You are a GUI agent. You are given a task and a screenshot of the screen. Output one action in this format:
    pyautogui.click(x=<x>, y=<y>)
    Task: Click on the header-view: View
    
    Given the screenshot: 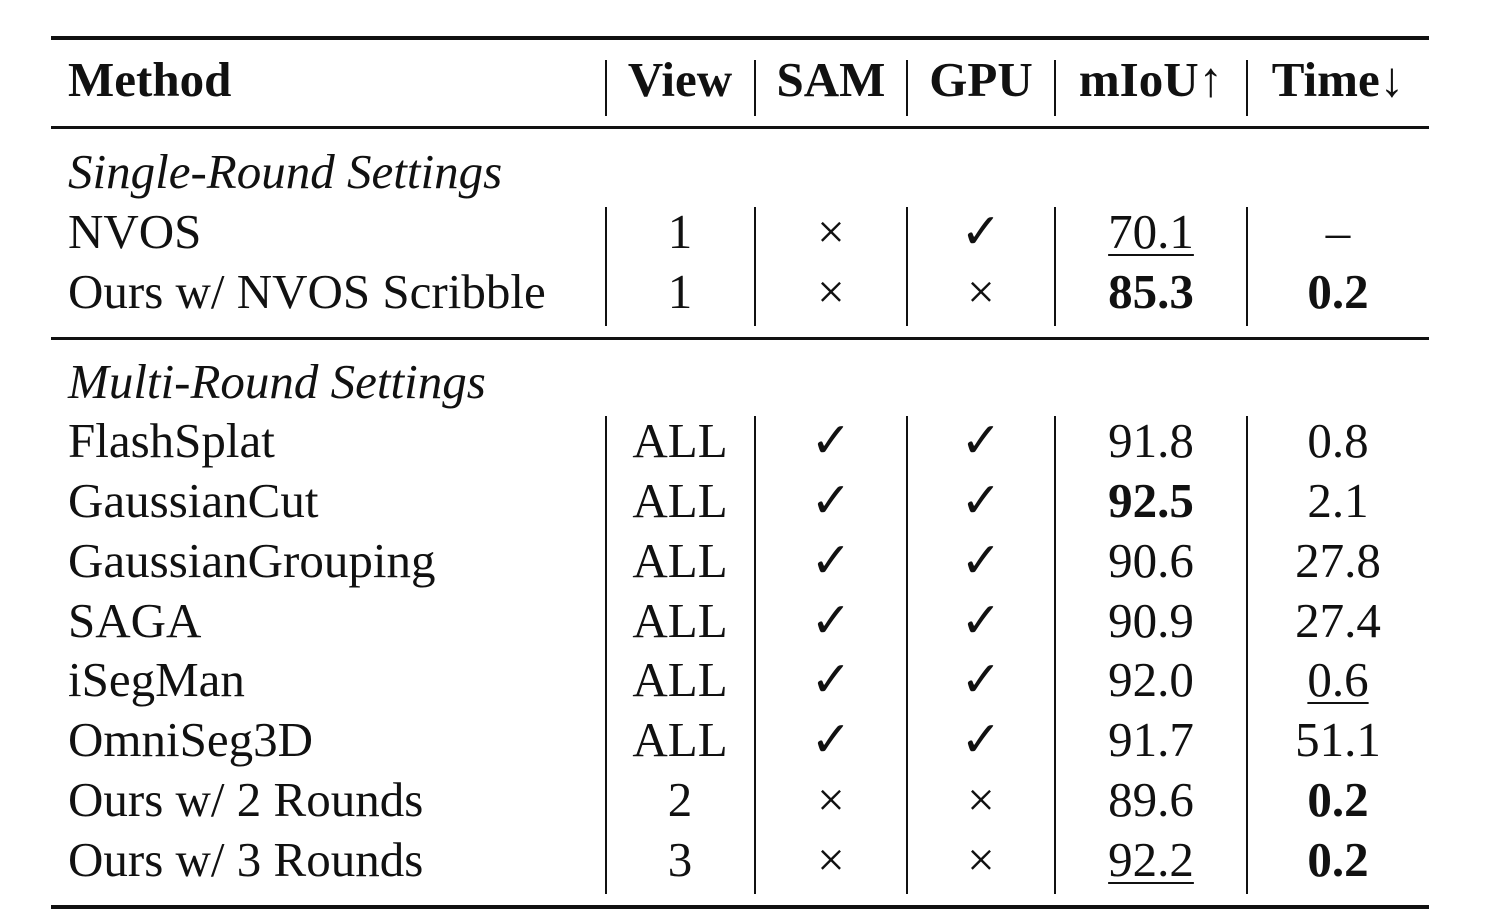 What is the action you would take?
    pyautogui.click(x=680, y=79)
    